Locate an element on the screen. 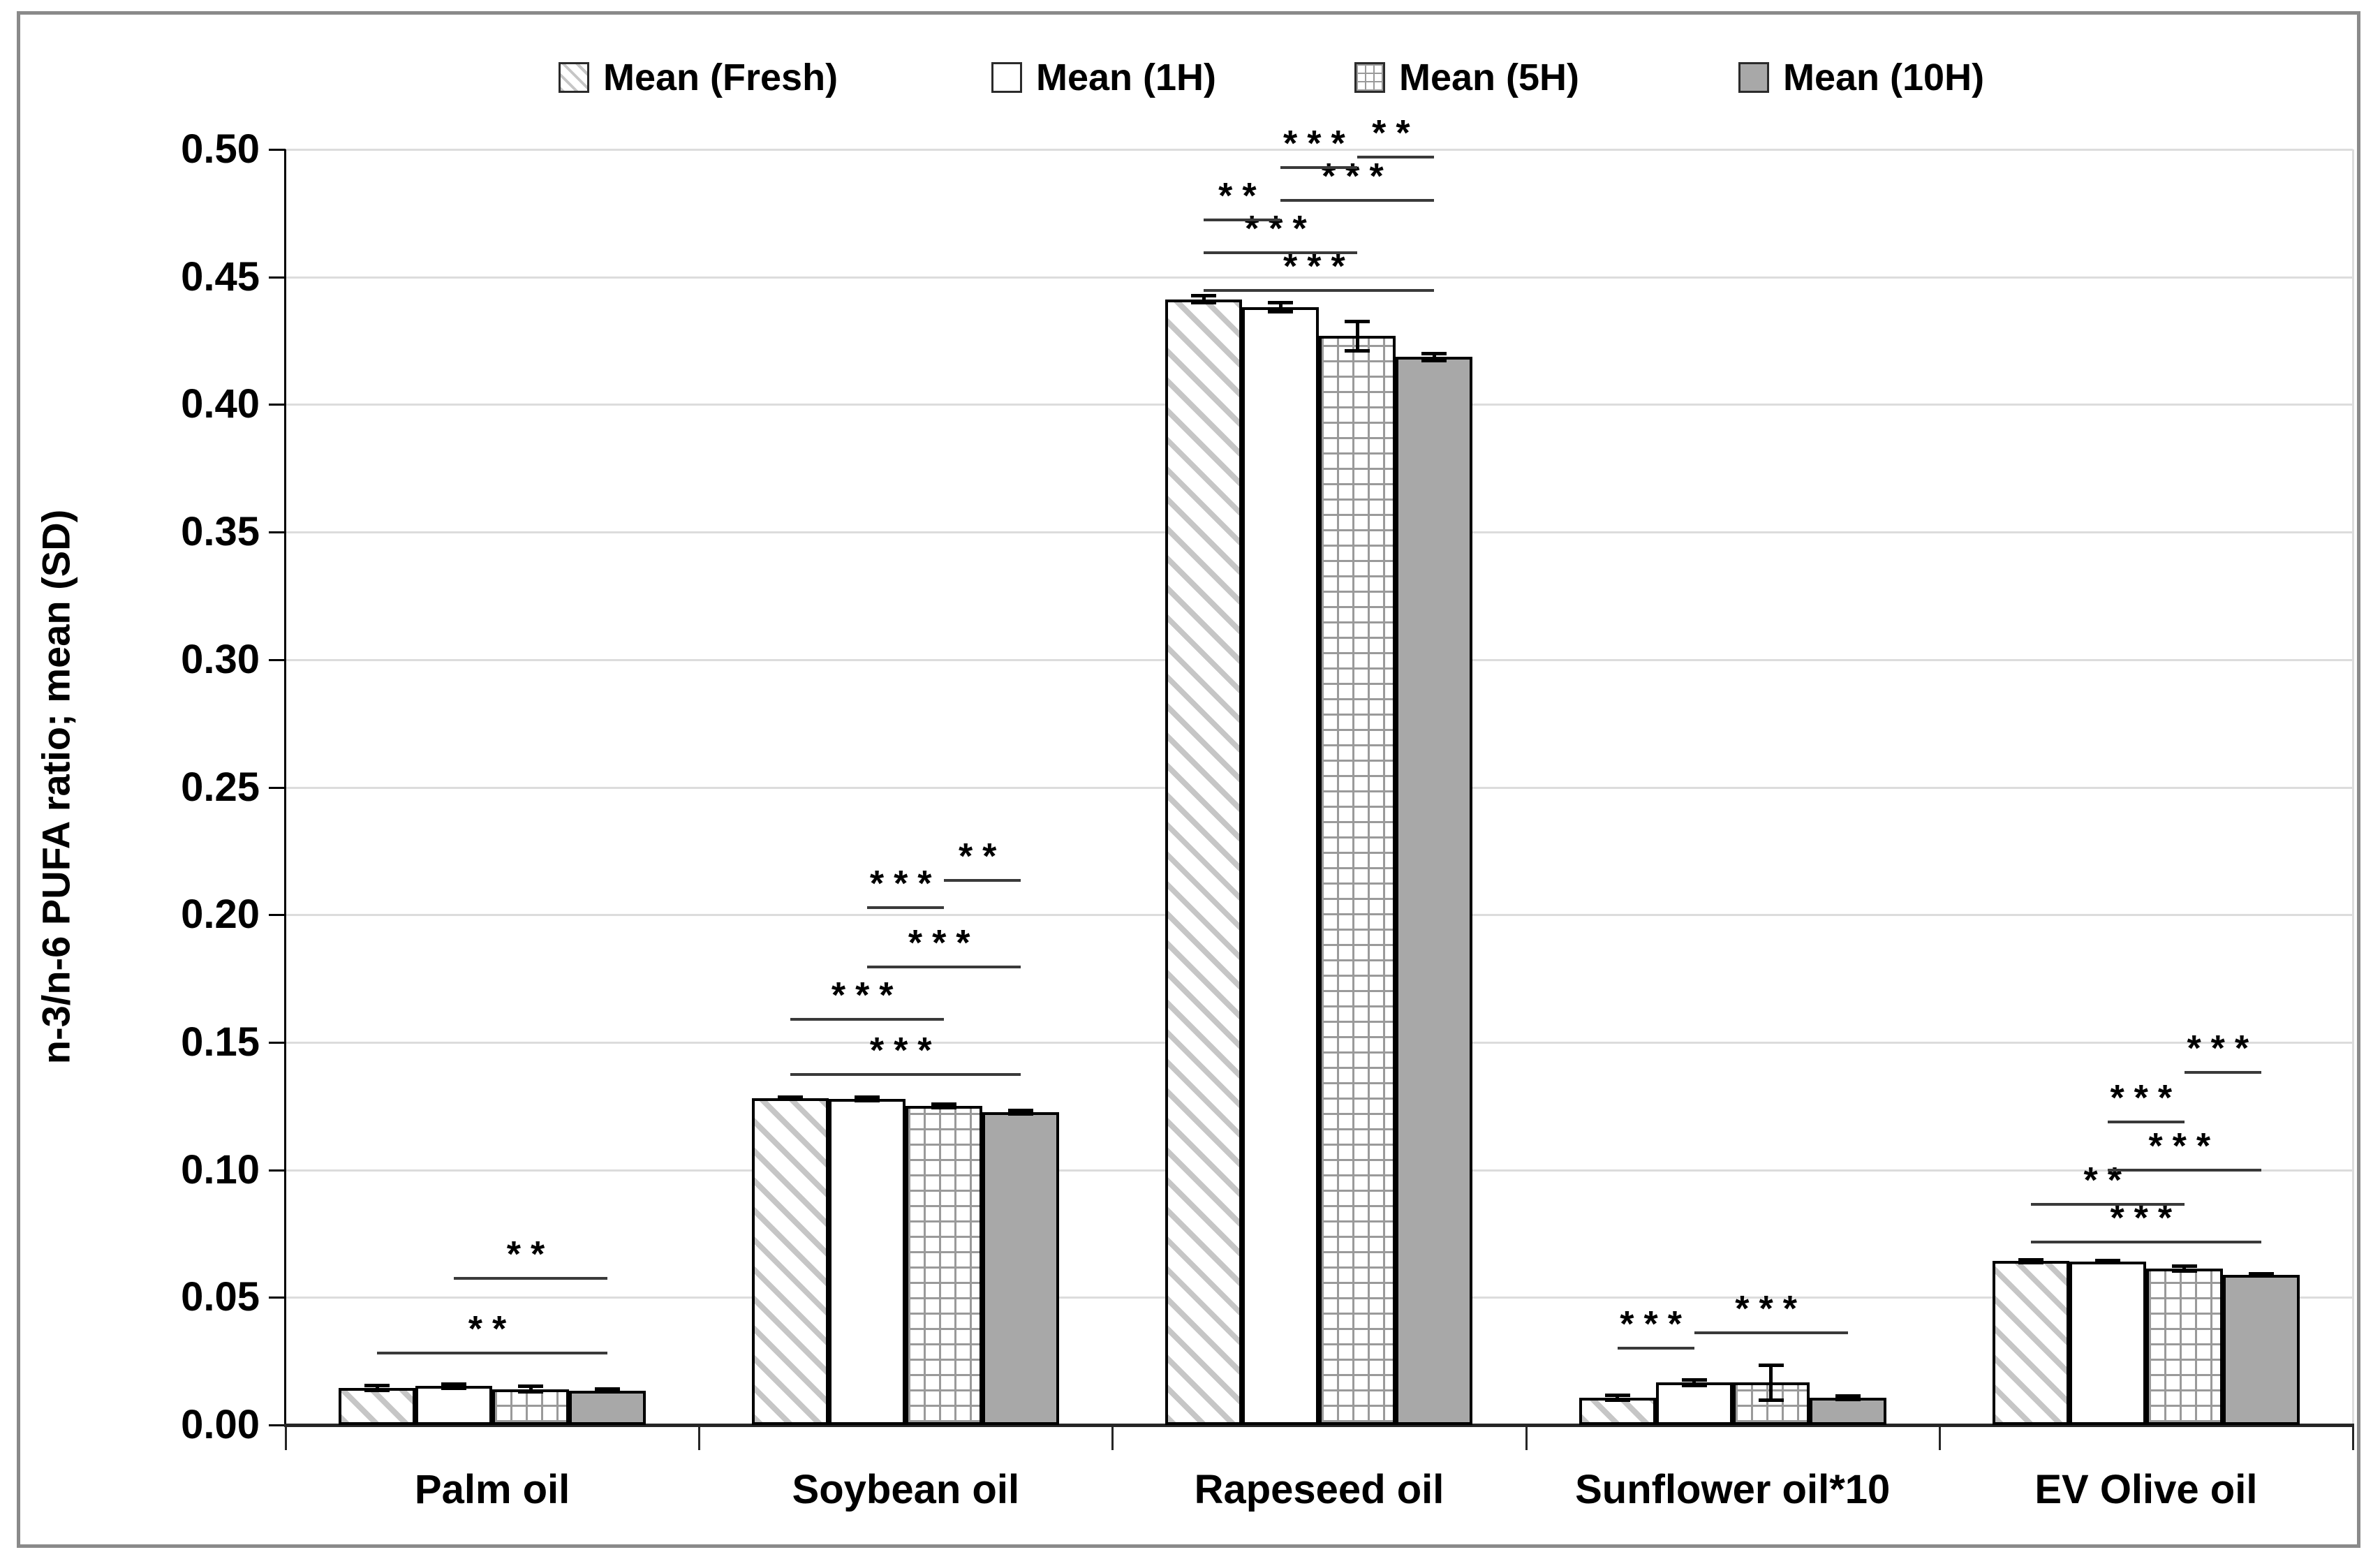 This screenshot has width=2380, height=1566. y-tick-label: 0.35 is located at coordinates (220, 532).